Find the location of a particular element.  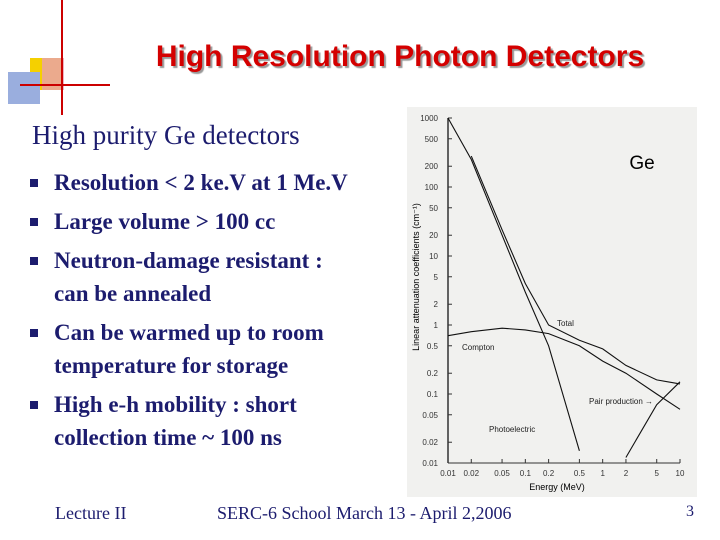

footer-center: SERC-6 School March 13 - April 2,2006 is located at coordinates (364, 513).